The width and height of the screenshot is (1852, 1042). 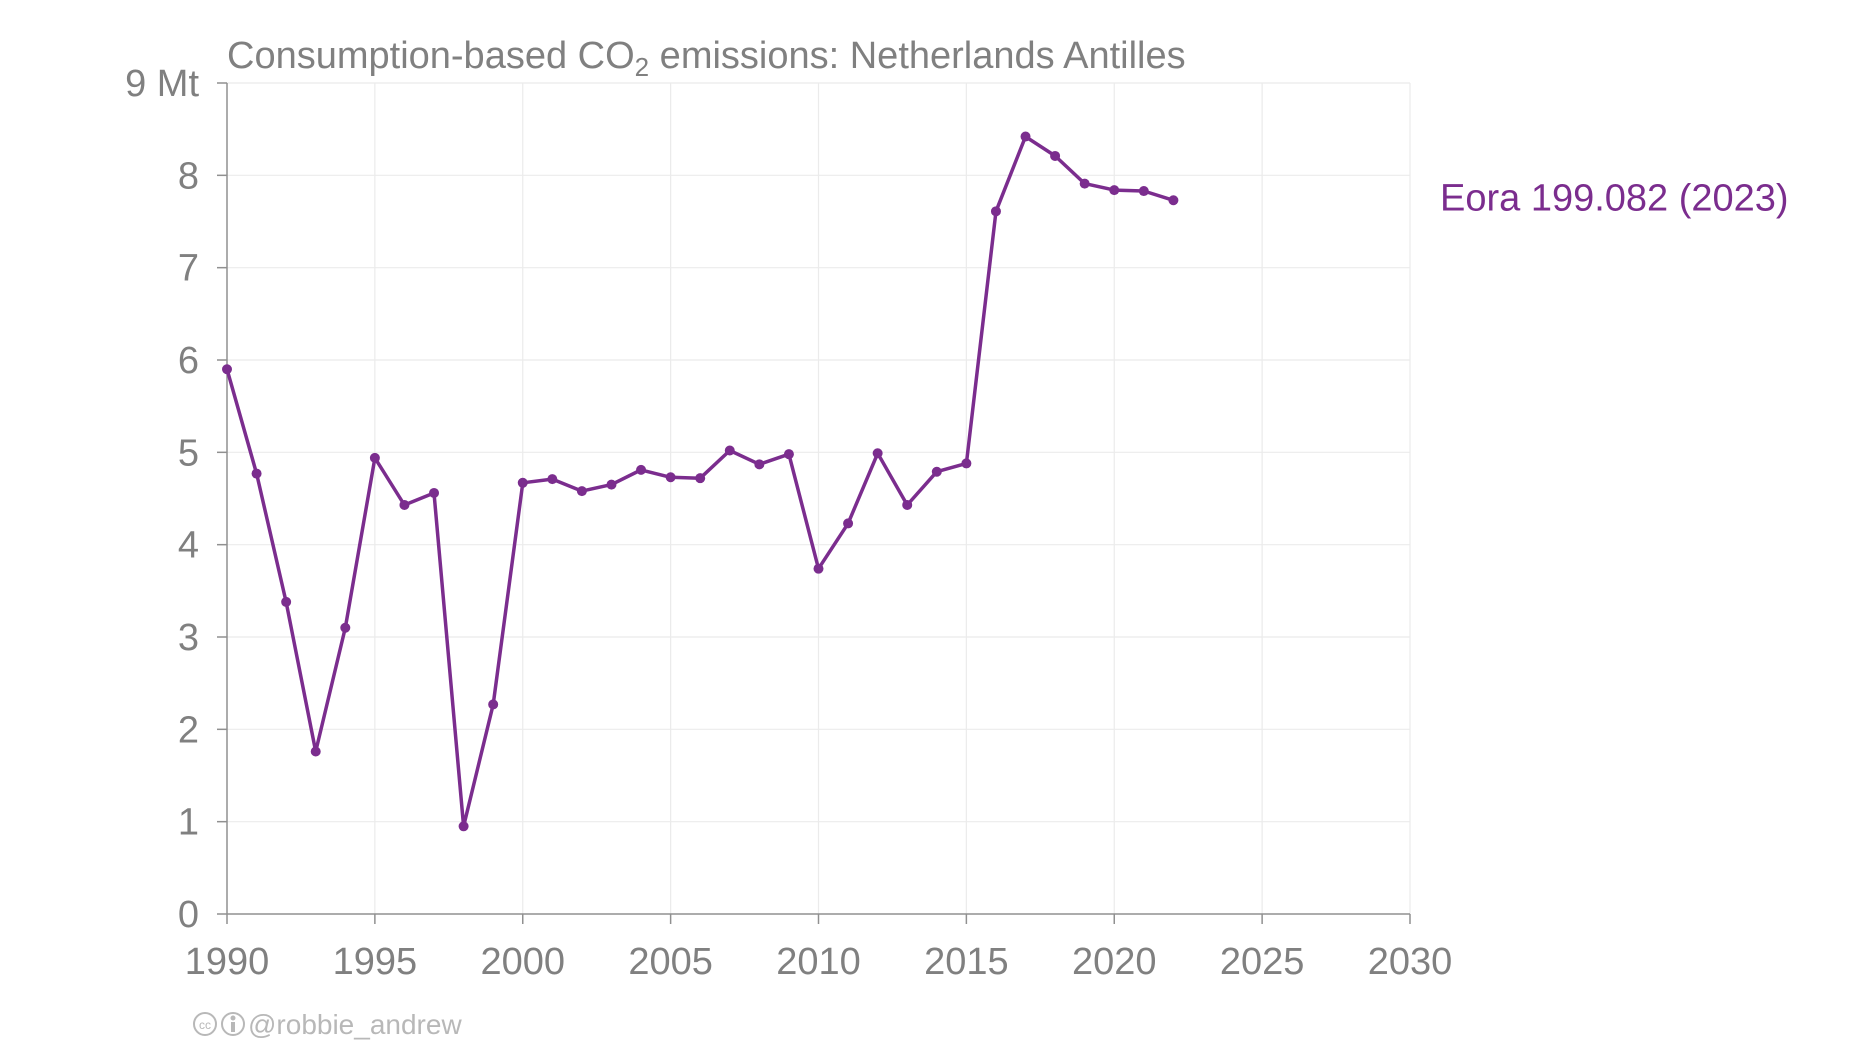 What do you see at coordinates (1410, 962) in the screenshot?
I see `x-tick-label-2030: 2030` at bounding box center [1410, 962].